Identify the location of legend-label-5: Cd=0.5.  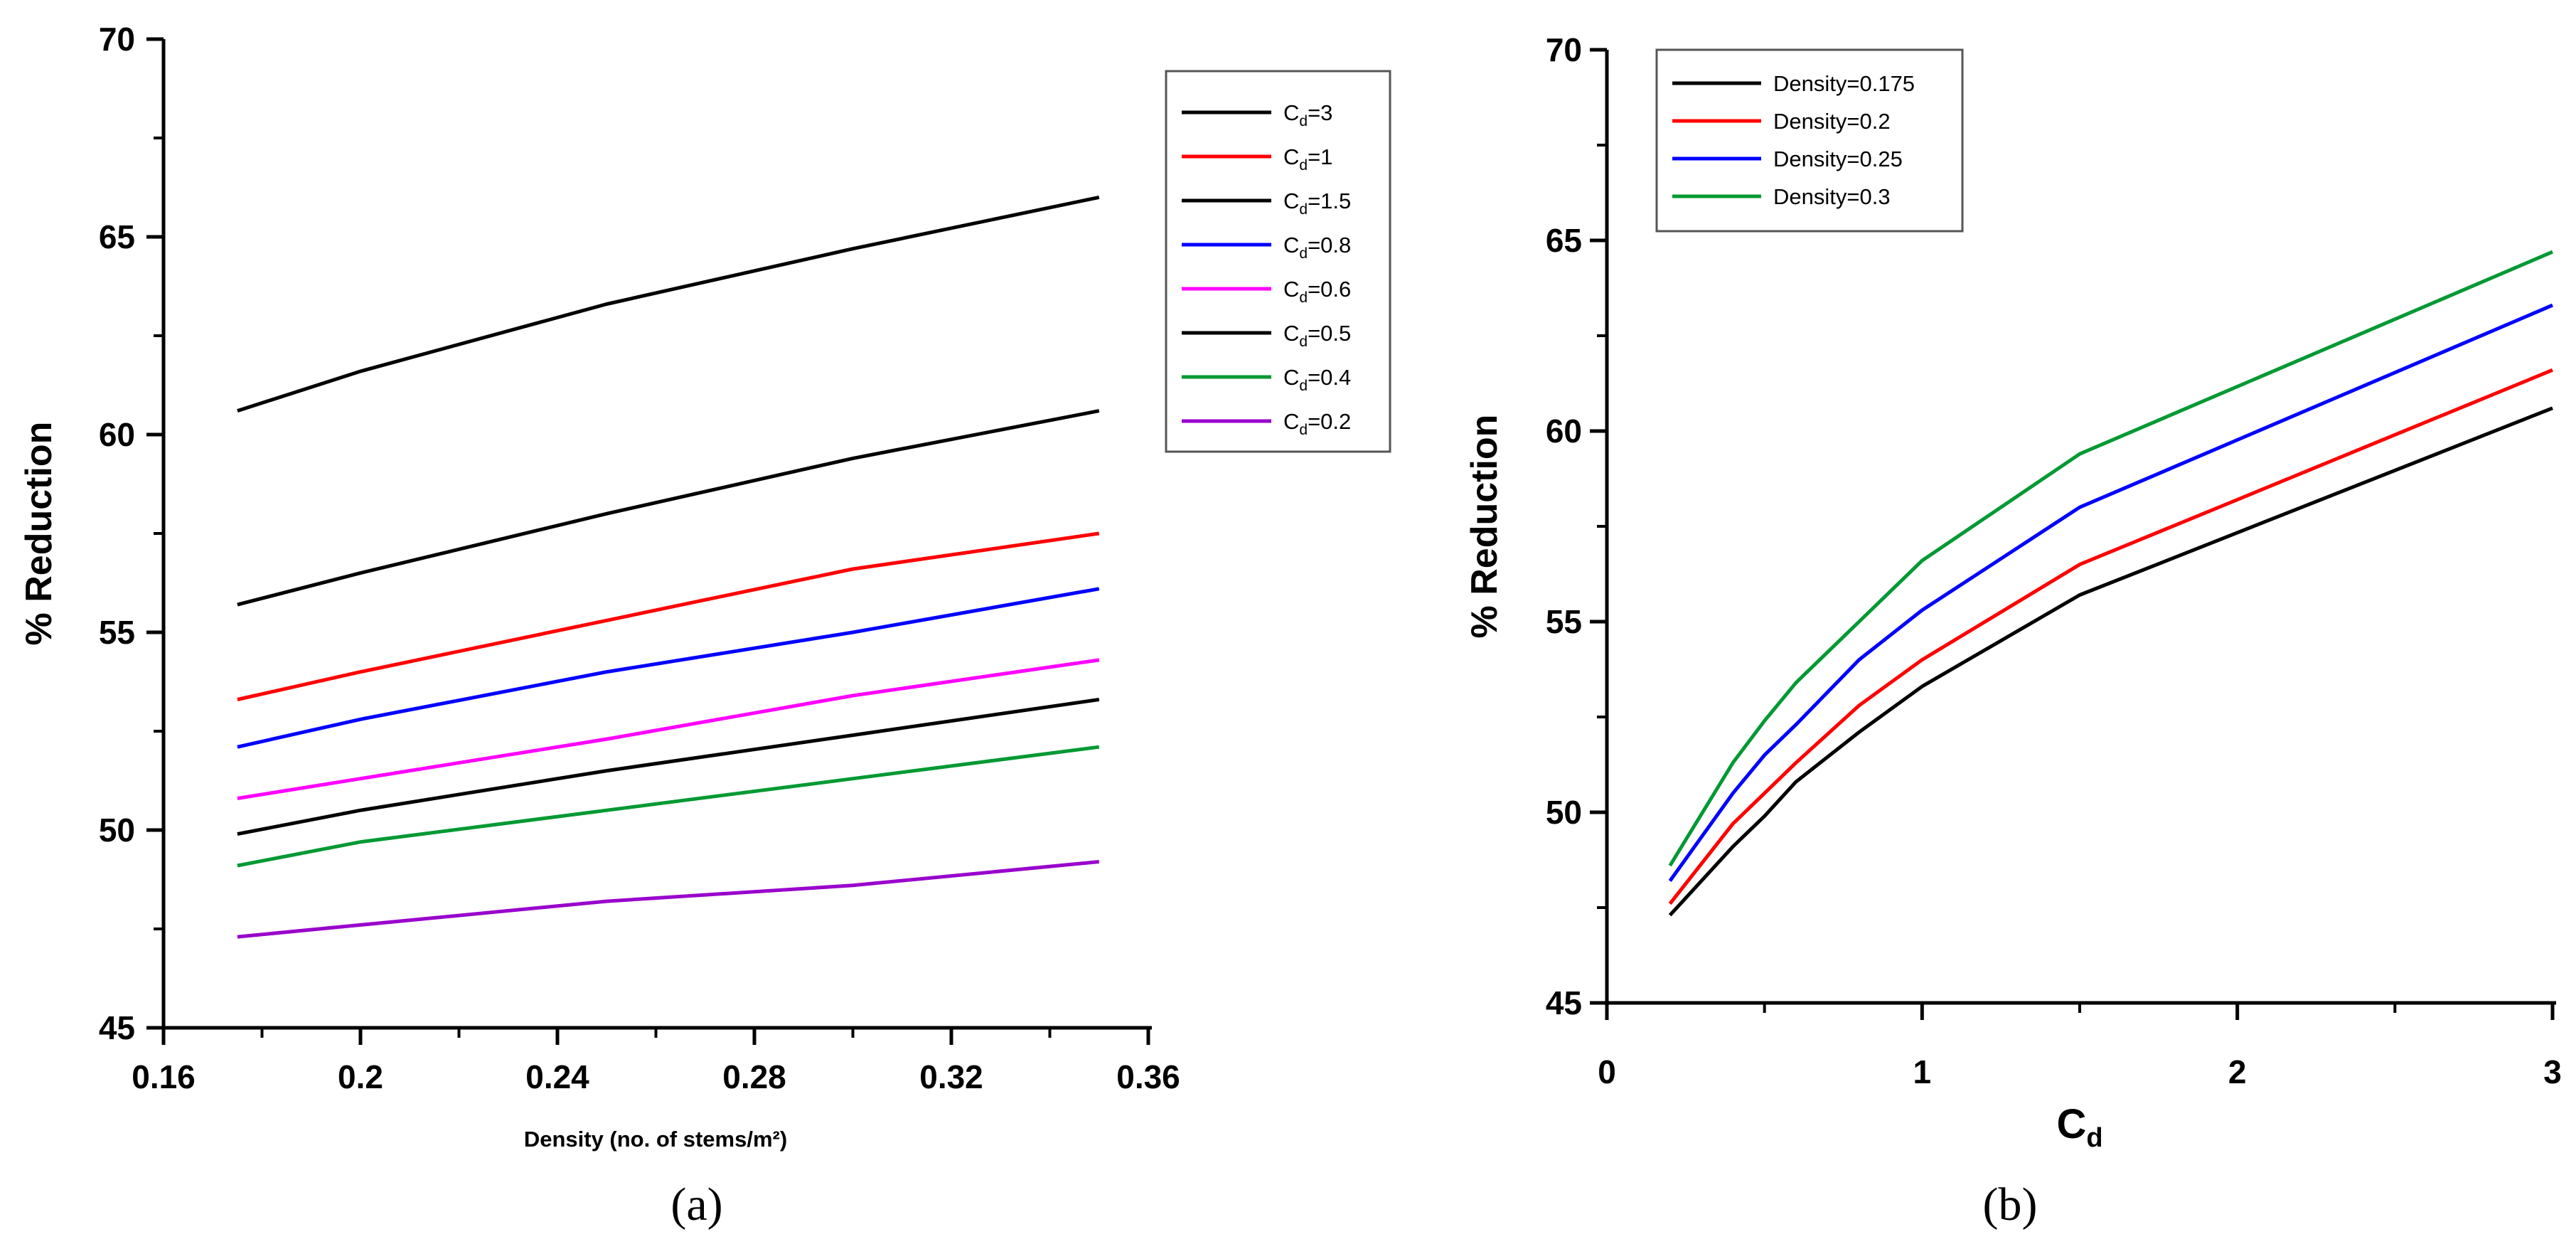
(1317, 336).